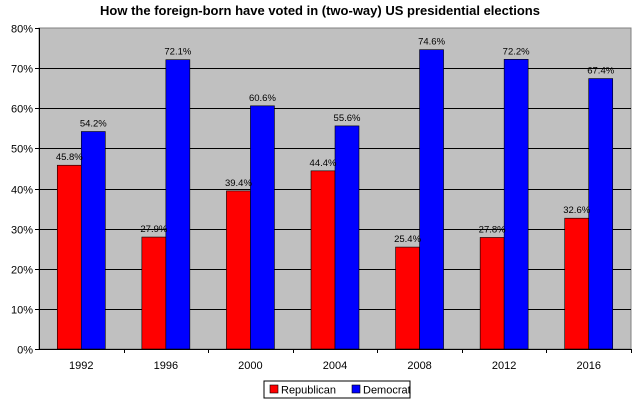  I want to click on bar-republican-2016, so click(577, 283).